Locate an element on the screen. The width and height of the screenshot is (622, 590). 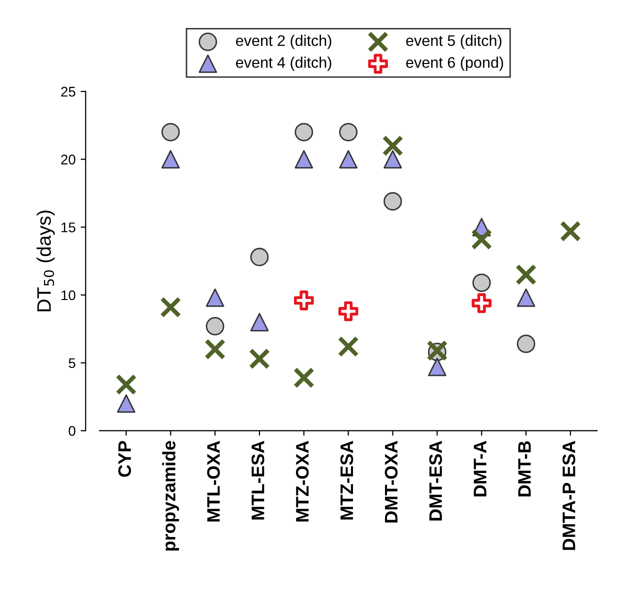
y-tick-label: 25 is located at coordinates (68, 91).